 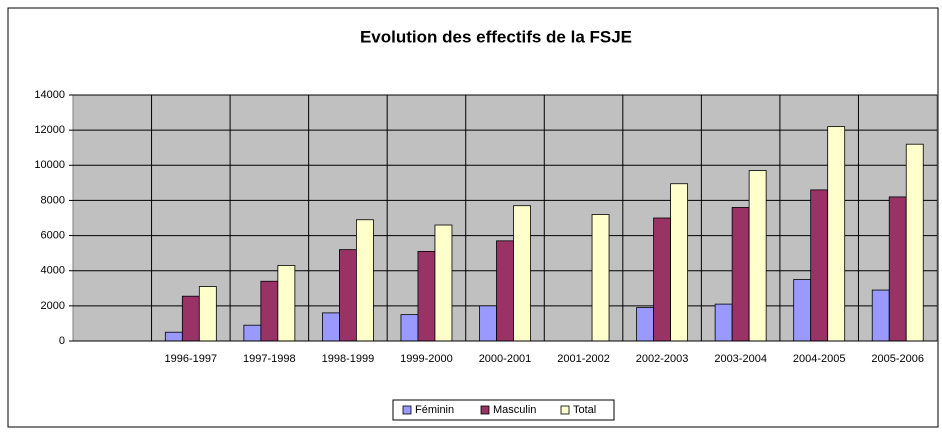 I want to click on y-tick-label: 2000, so click(x=53, y=306).